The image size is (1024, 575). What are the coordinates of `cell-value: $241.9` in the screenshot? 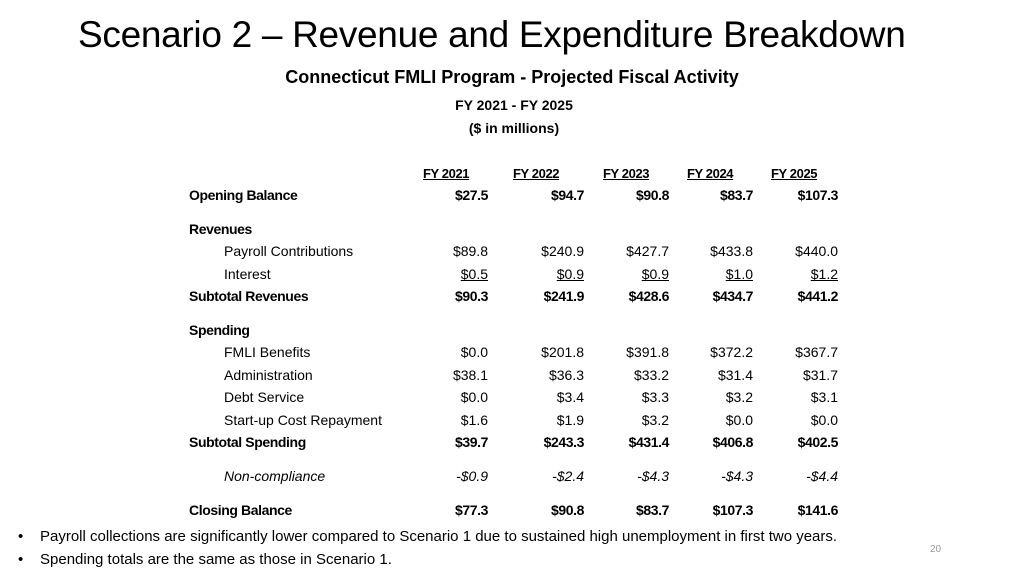 It's located at (564, 296).